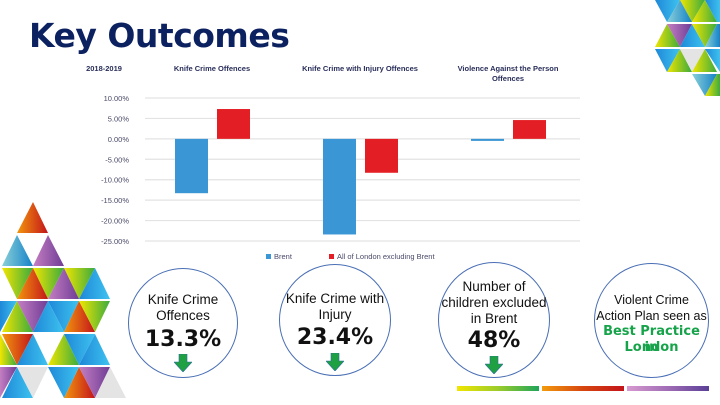  What do you see at coordinates (668, 388) in the screenshot?
I see `decorative-strip-pink-purple` at bounding box center [668, 388].